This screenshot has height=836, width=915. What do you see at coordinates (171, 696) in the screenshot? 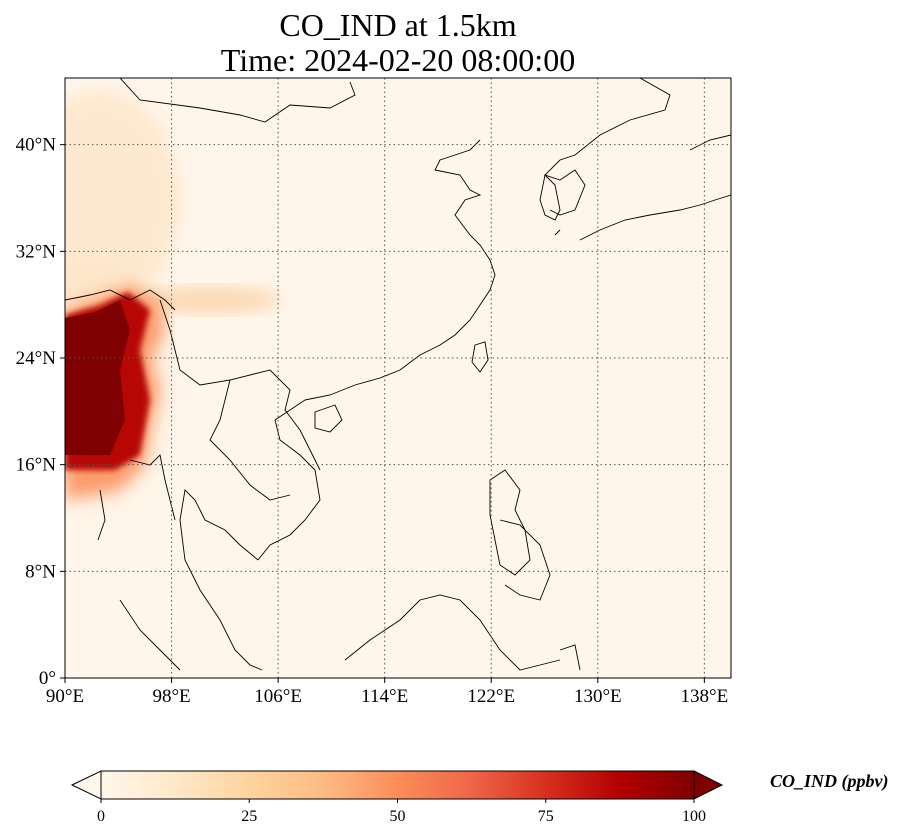
I see `lon-tick-label: 98°E` at bounding box center [171, 696].